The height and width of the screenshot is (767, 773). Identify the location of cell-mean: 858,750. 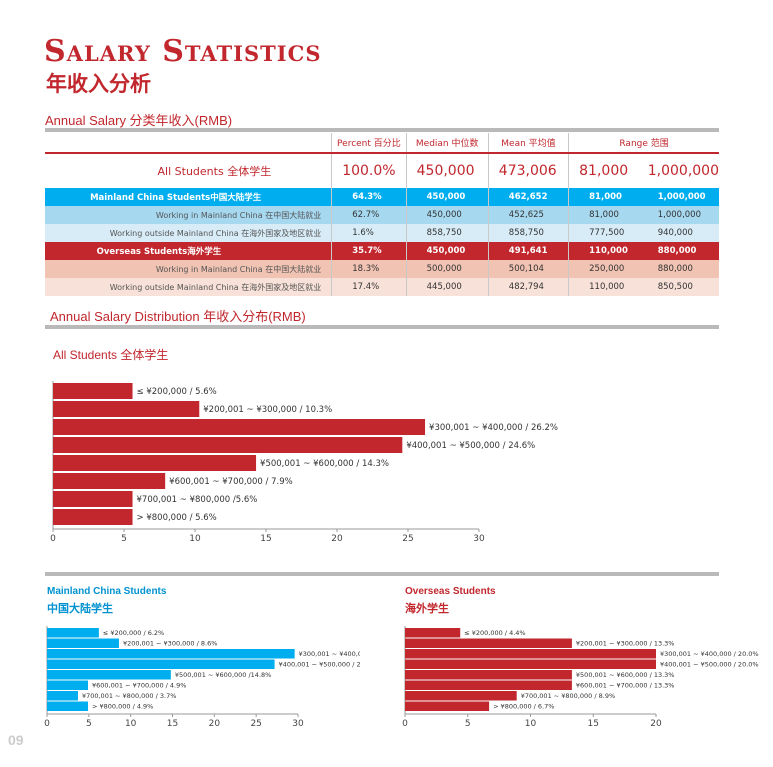
(528, 233).